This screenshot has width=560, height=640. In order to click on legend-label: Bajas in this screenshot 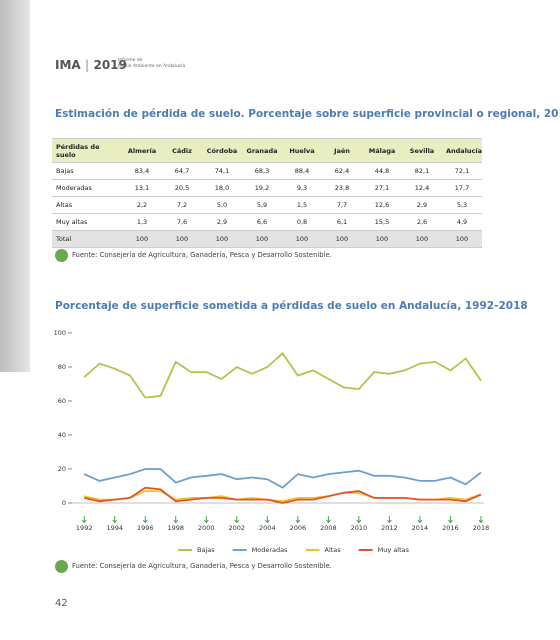, I will do `click(206, 550)`.